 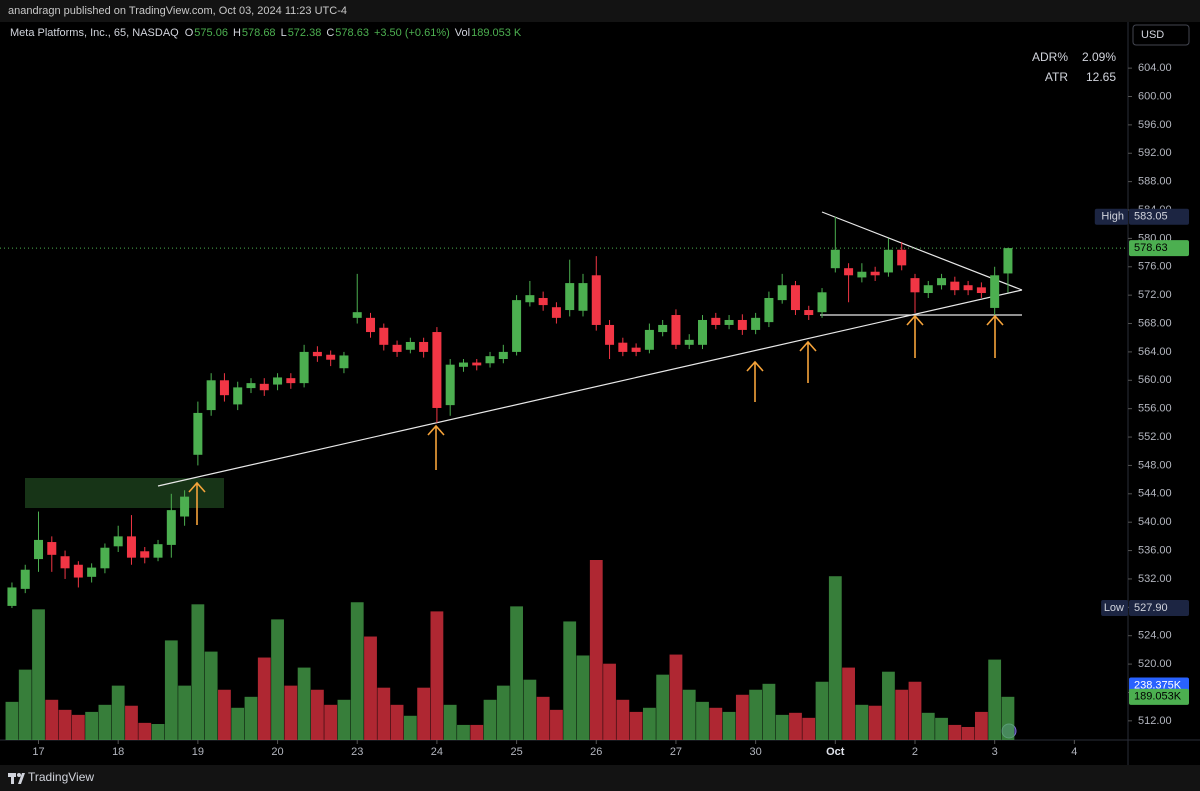 What do you see at coordinates (1155, 153) in the screenshot?
I see `y-tick-label: 592.00` at bounding box center [1155, 153].